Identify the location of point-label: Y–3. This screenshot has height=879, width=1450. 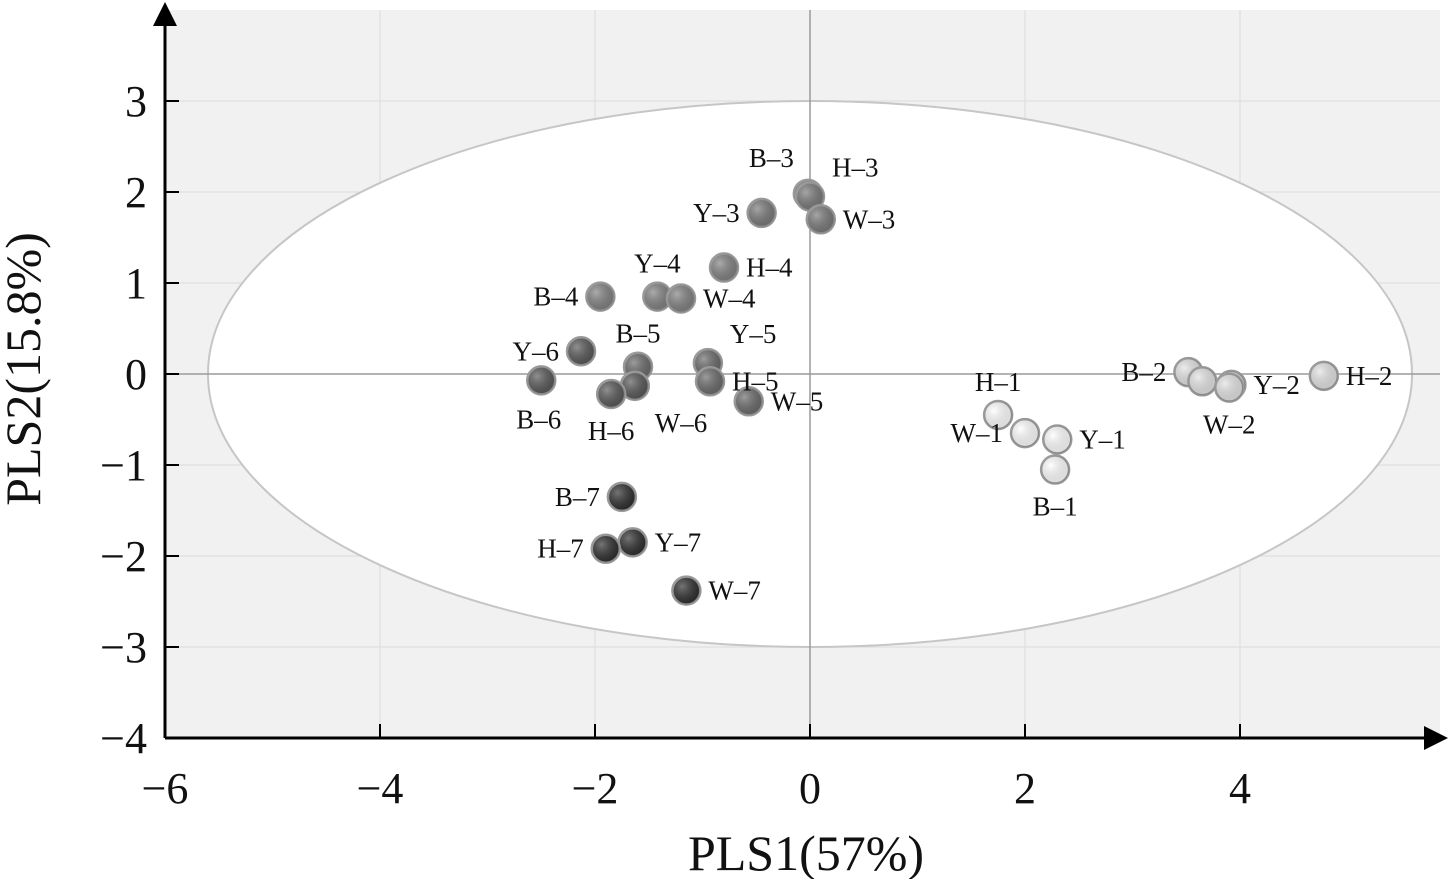
(716, 213).